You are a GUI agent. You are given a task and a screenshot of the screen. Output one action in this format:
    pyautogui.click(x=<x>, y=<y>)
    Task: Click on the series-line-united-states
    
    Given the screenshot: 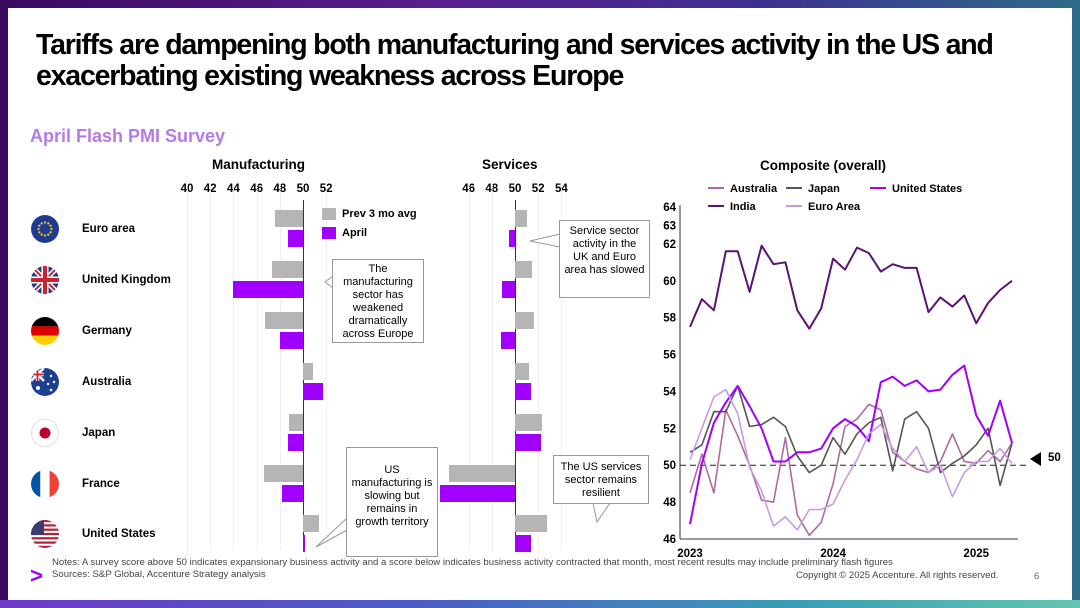 What is the action you would take?
    pyautogui.click(x=851, y=444)
    